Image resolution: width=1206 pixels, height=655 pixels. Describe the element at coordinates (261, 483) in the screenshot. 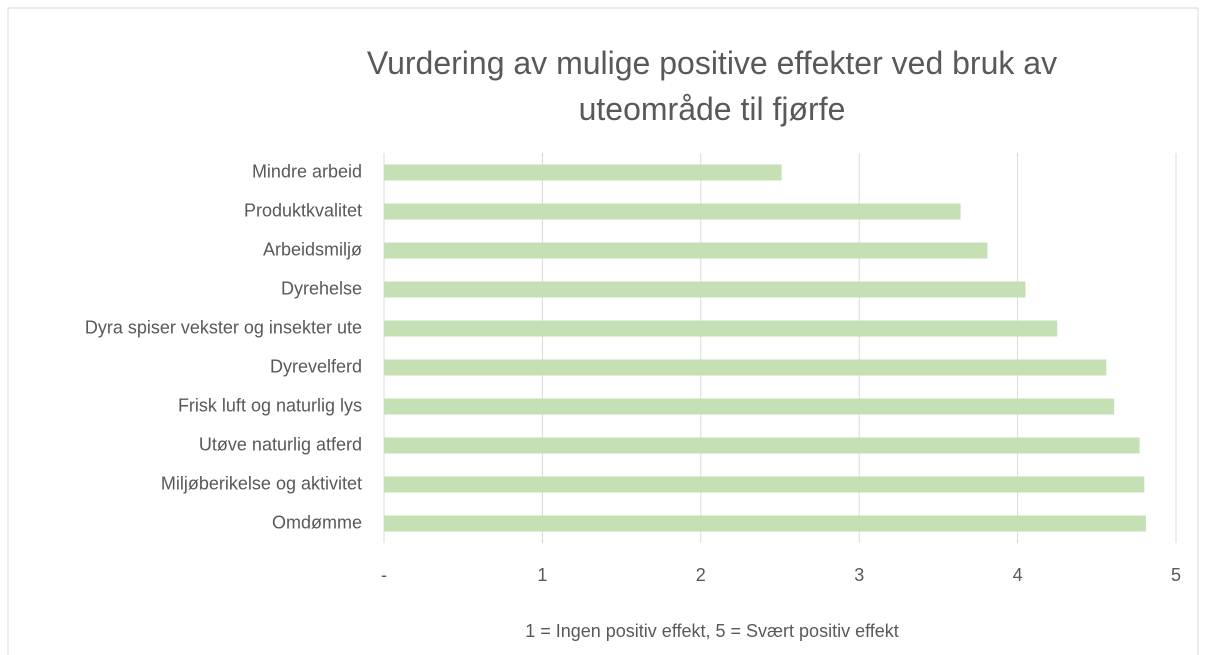

I see `y-tick-label: Miljøberikelse og aktivitet` at that location.